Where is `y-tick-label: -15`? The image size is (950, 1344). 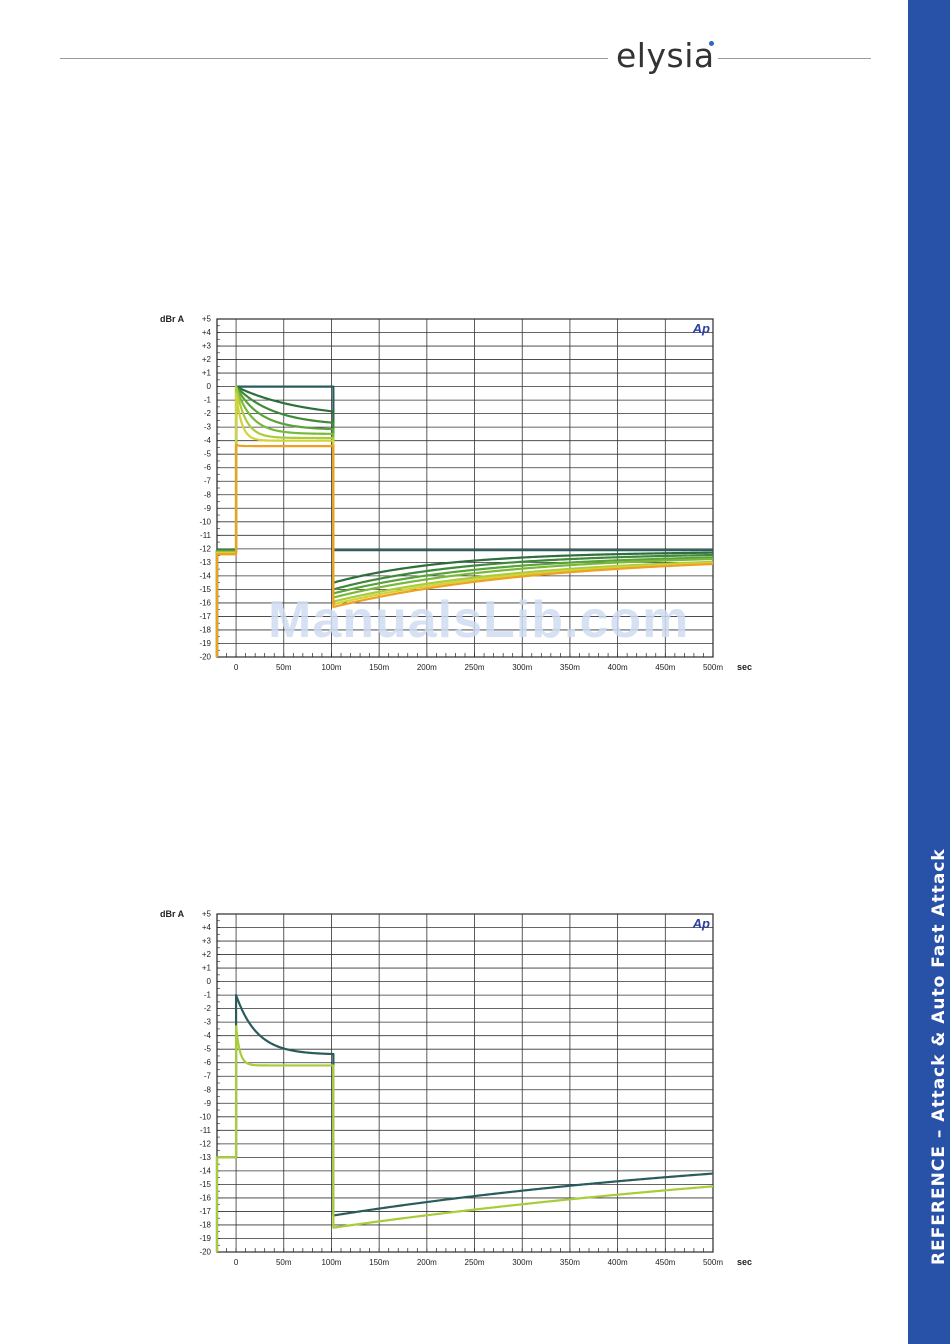
y-tick-label: -15 is located at coordinates (205, 589).